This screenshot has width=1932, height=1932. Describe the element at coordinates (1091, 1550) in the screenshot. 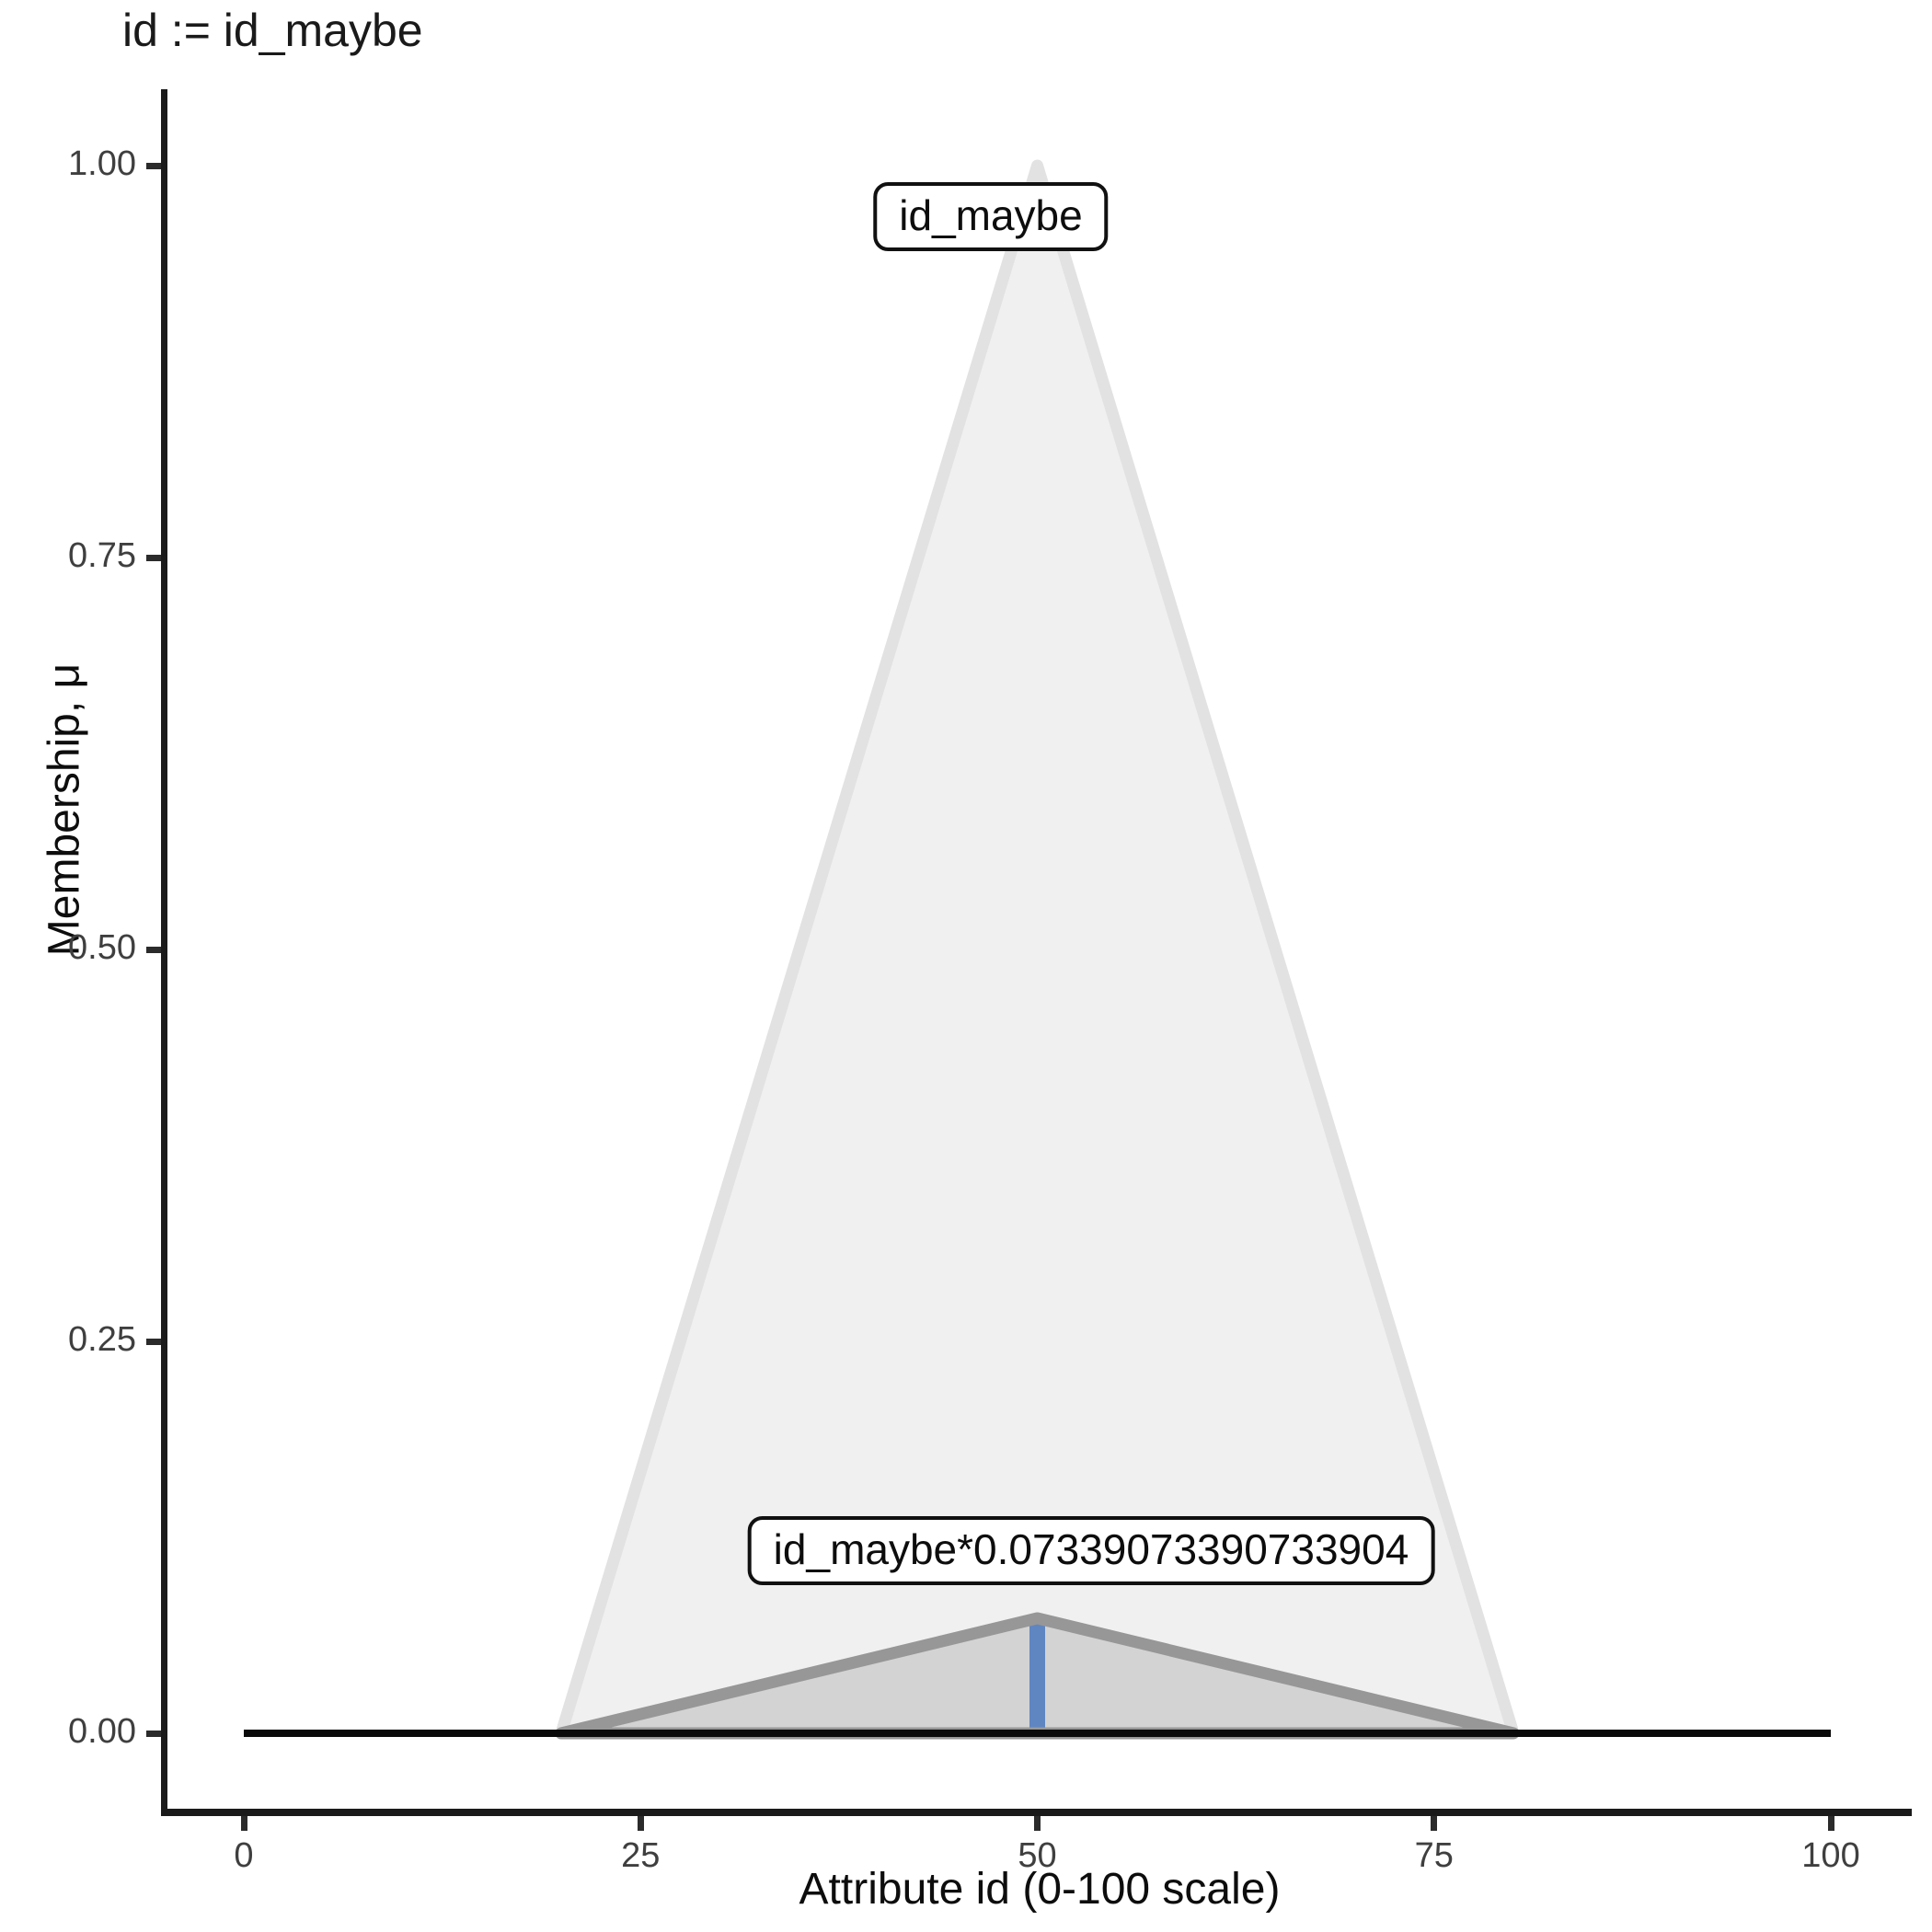

I see `scaled-annotation-label: id_maybe*0.07339073390733904` at that location.